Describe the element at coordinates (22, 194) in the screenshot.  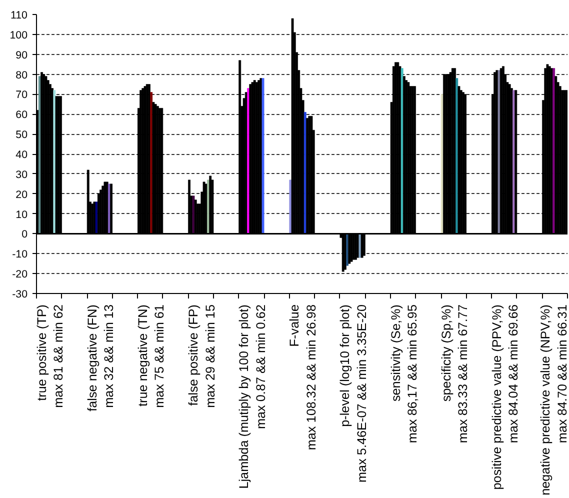
I see `y-tick-label: 20` at that location.